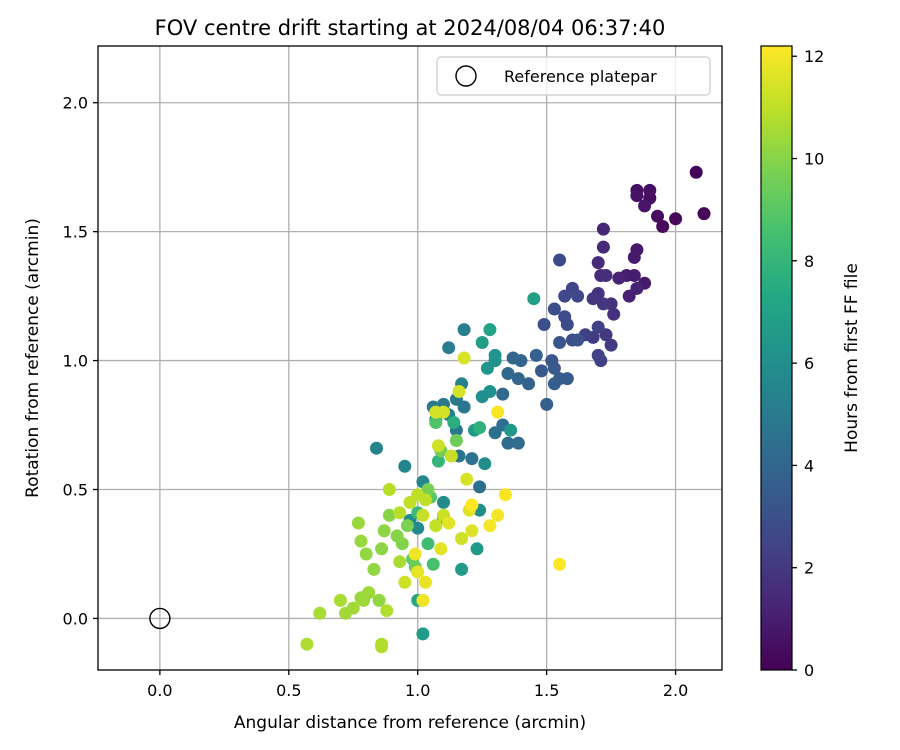 This screenshot has width=900, height=750. Describe the element at coordinates (466, 76) in the screenshot. I see `legend-marker-circle` at that location.